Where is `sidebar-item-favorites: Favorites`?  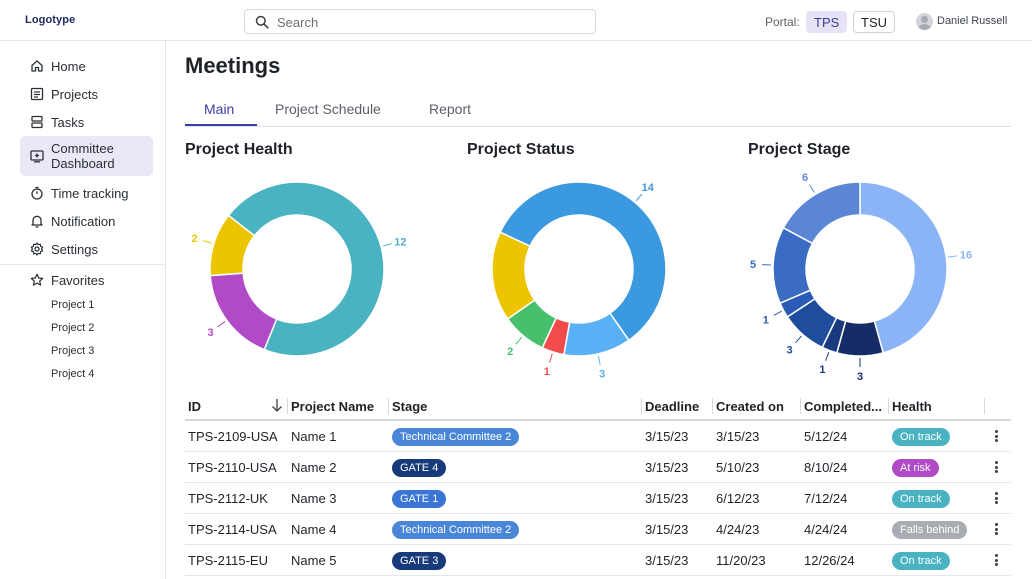 sidebar-item-favorites: Favorites is located at coordinates (86, 280).